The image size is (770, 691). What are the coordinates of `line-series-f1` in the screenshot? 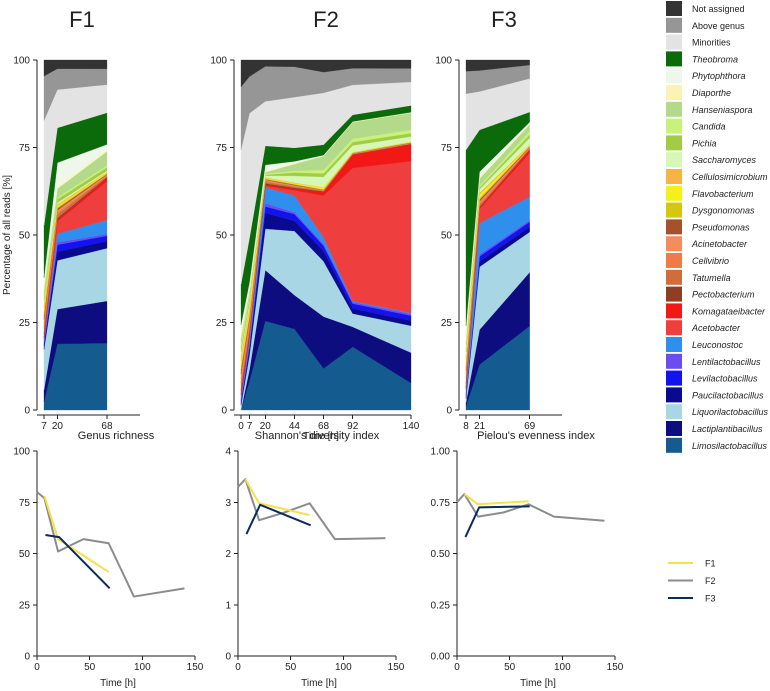 It's located at (76, 534).